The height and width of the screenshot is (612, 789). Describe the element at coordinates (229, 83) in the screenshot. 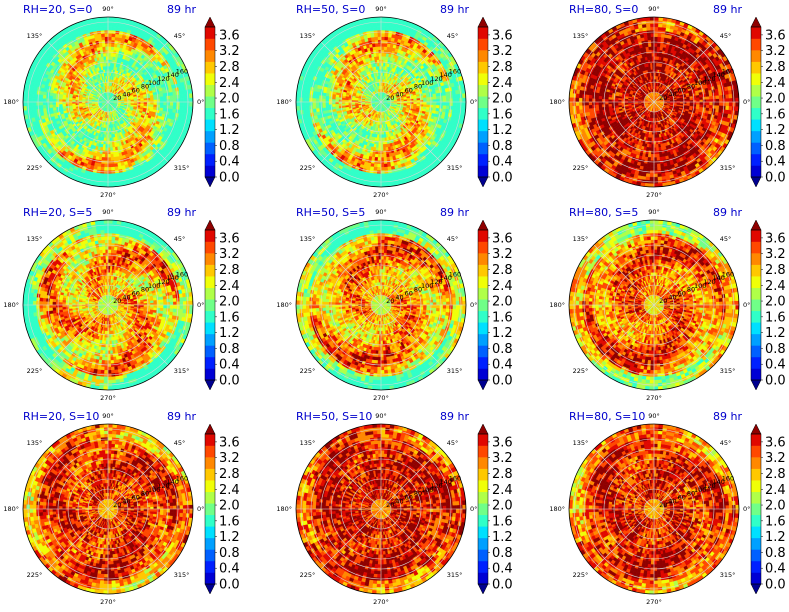

I see `colorbar-tick-label: 2.4` at that location.